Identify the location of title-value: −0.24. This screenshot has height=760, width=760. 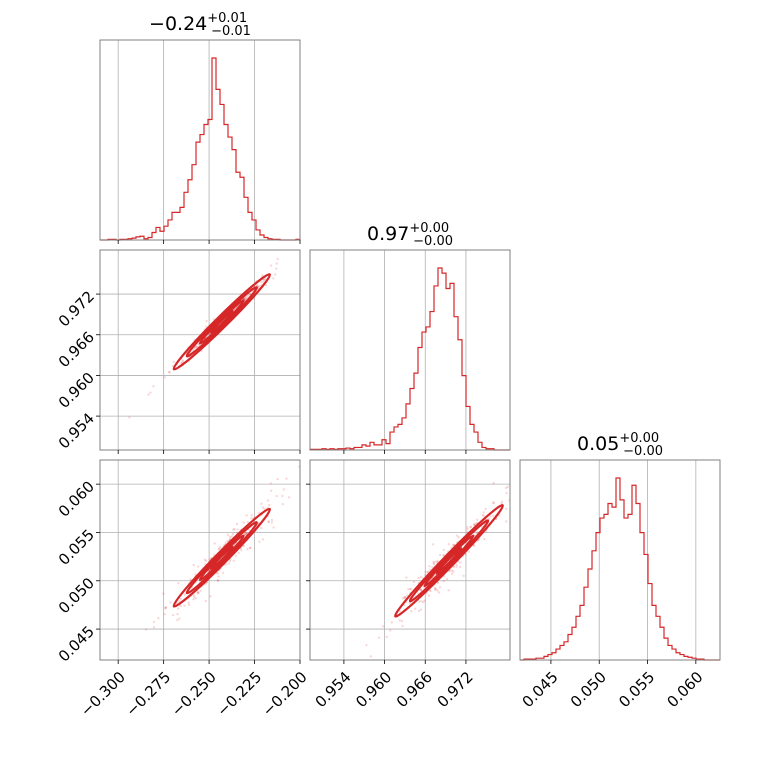
(178, 24).